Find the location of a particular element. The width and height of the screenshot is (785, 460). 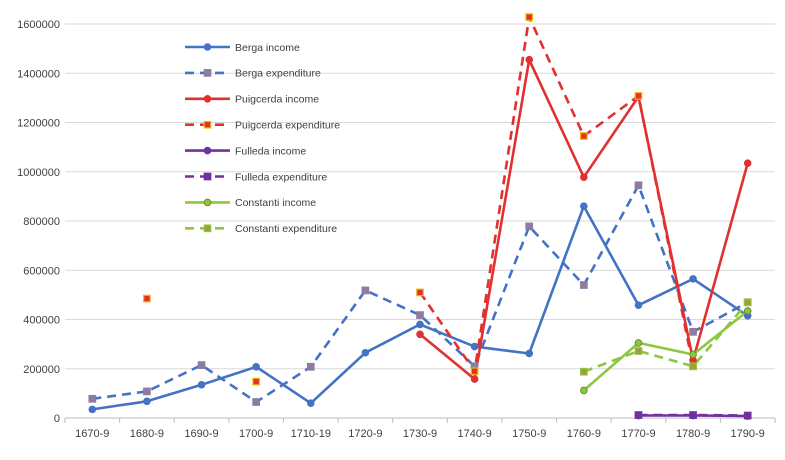

x-tick-label: 1750-9 is located at coordinates (529, 434).